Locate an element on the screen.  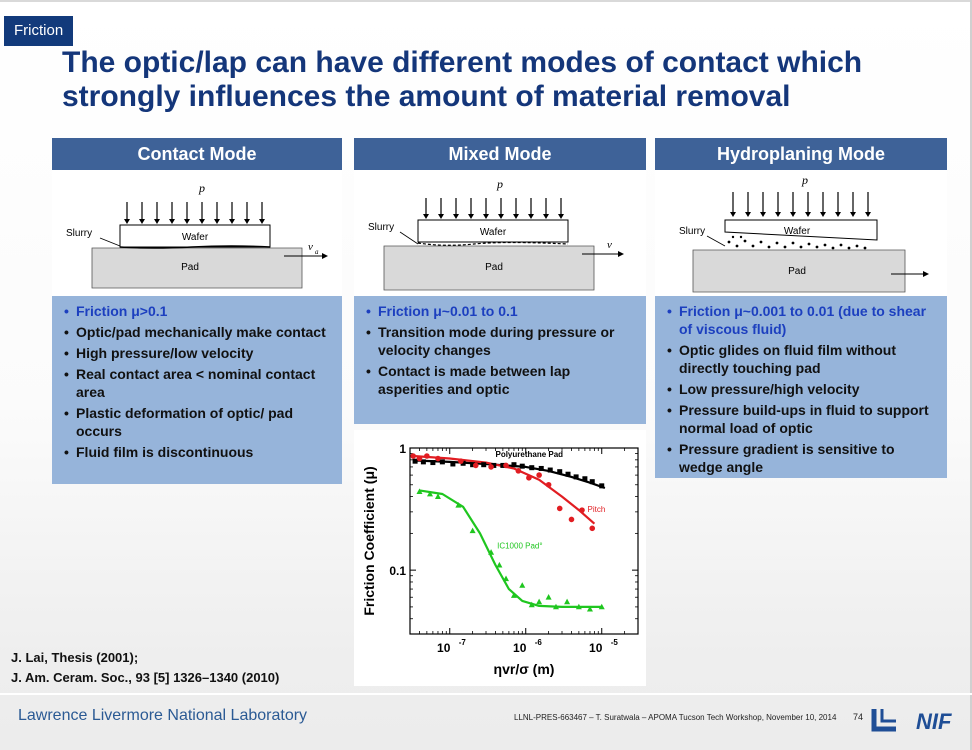
list-item: High pressure/low velocity is located at coordinates (199, 353).